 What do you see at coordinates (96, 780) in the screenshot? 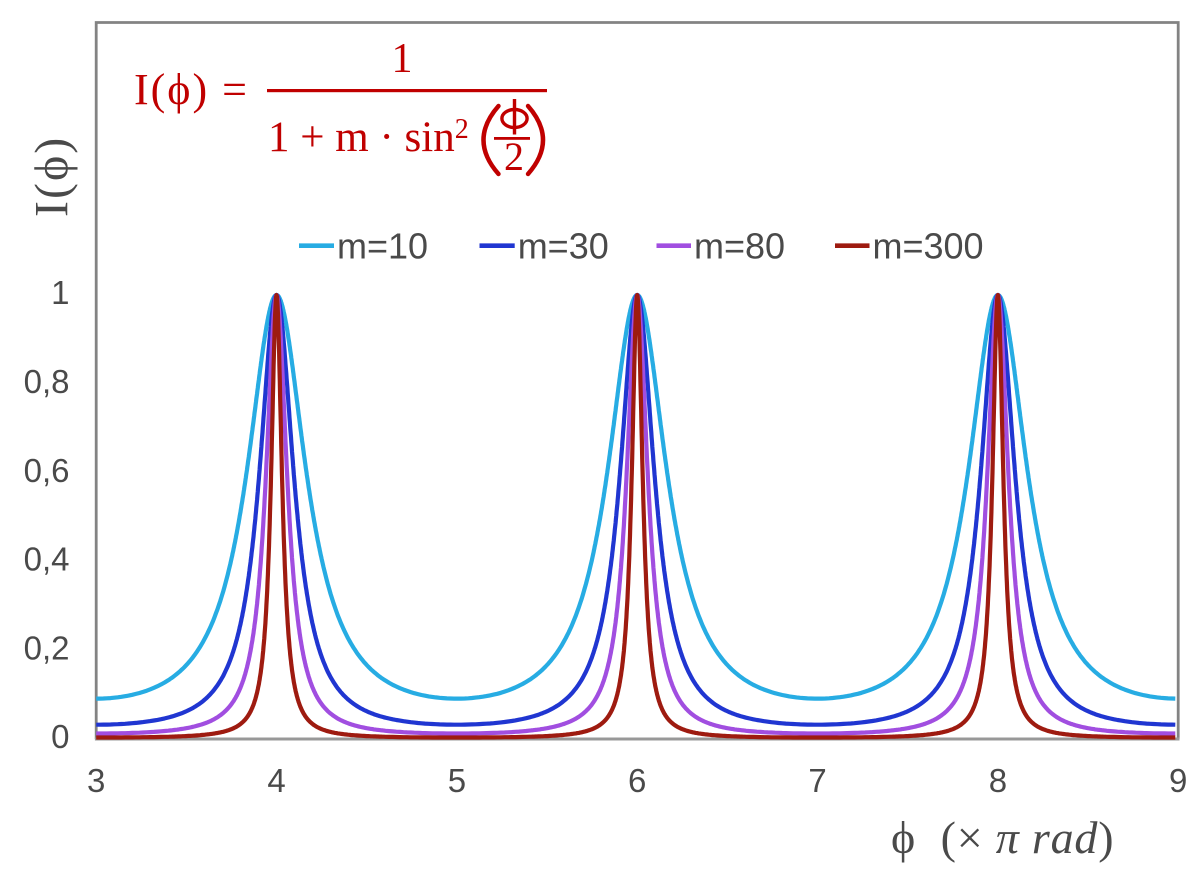
I see `svg-text: 3` at bounding box center [96, 780].